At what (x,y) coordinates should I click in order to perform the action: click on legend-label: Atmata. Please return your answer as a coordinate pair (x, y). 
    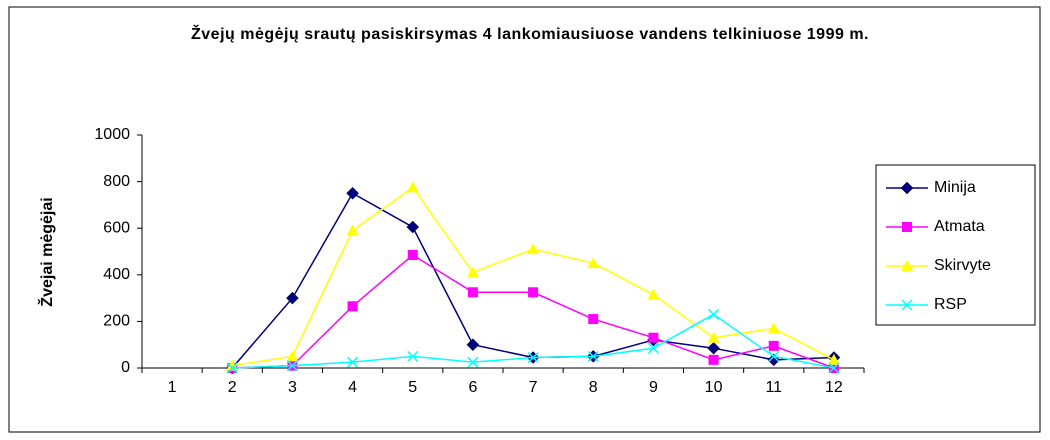
    Looking at the image, I should click on (959, 226).